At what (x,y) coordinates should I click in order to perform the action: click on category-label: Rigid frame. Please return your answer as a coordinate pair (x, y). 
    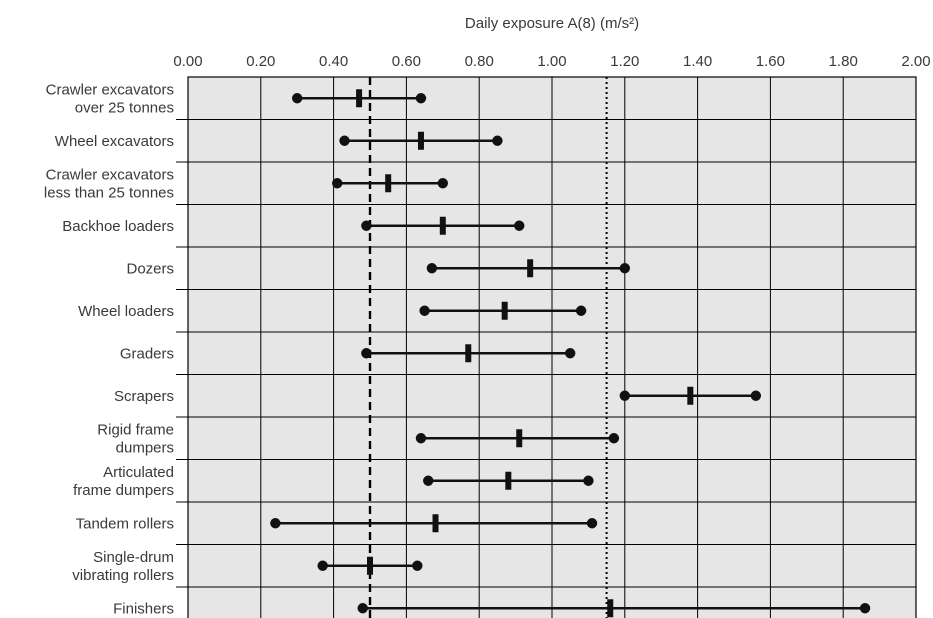
    Looking at the image, I should click on (135, 429).